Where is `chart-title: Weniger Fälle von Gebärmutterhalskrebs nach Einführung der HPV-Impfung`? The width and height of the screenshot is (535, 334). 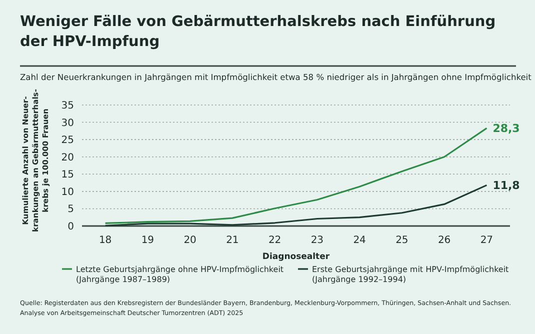
chart-title: Weniger Fälle von Gebärmutterhalskrebs nach Einführung der HPV-Impfung is located at coordinates (258, 32).